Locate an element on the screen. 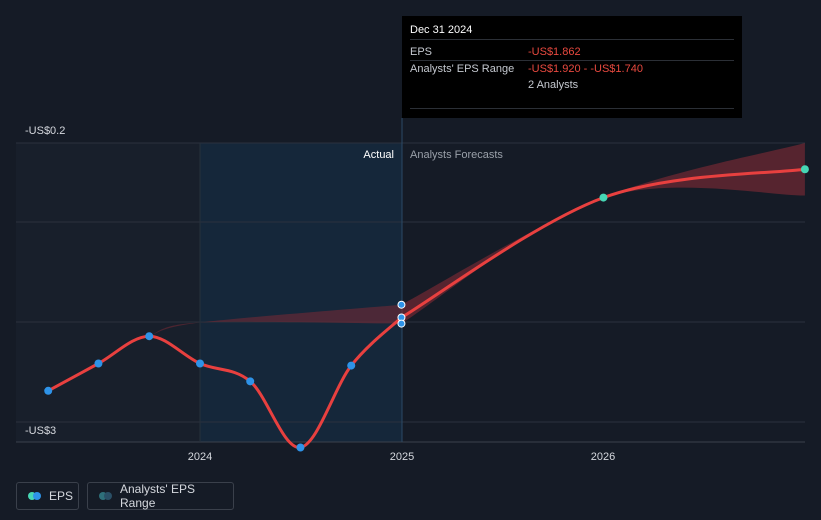  past-eps-range-band is located at coordinates (275, 320).